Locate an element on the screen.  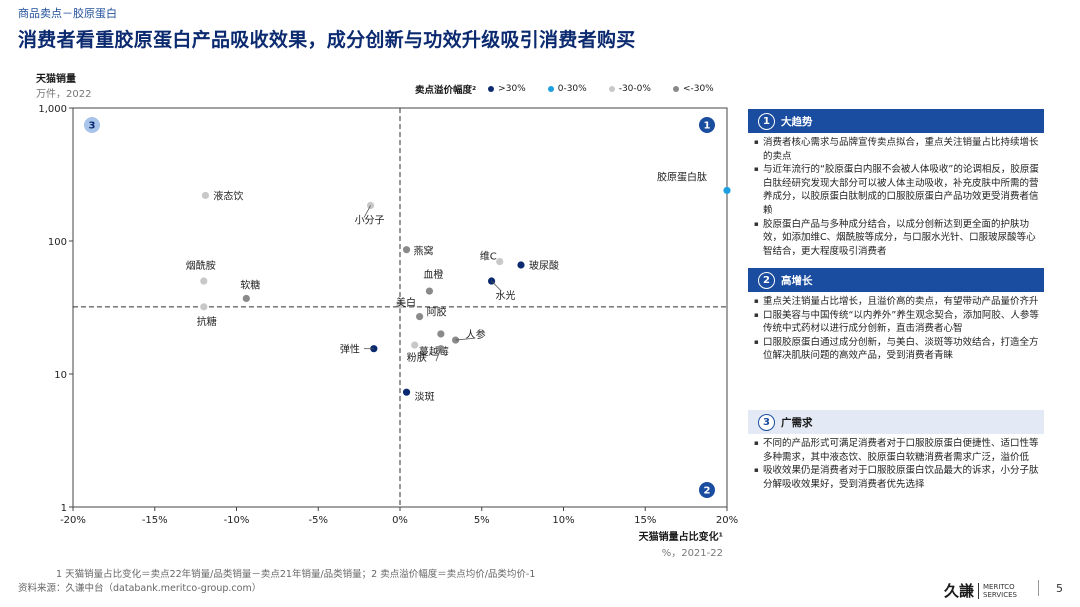
data-point-label: 维C is located at coordinates (488, 256).